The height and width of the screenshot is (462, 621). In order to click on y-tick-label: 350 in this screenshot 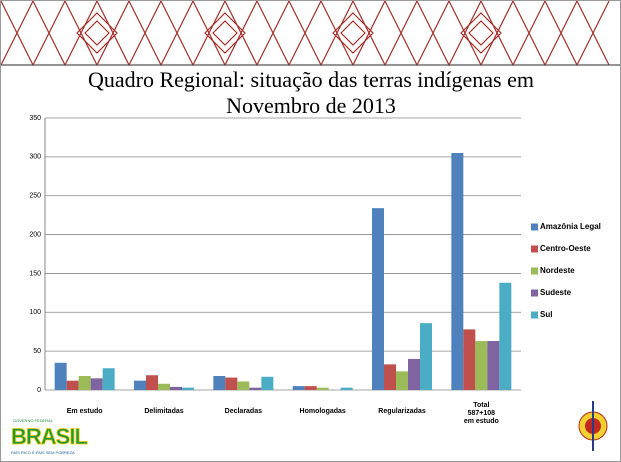, I will do `click(35, 118)`.